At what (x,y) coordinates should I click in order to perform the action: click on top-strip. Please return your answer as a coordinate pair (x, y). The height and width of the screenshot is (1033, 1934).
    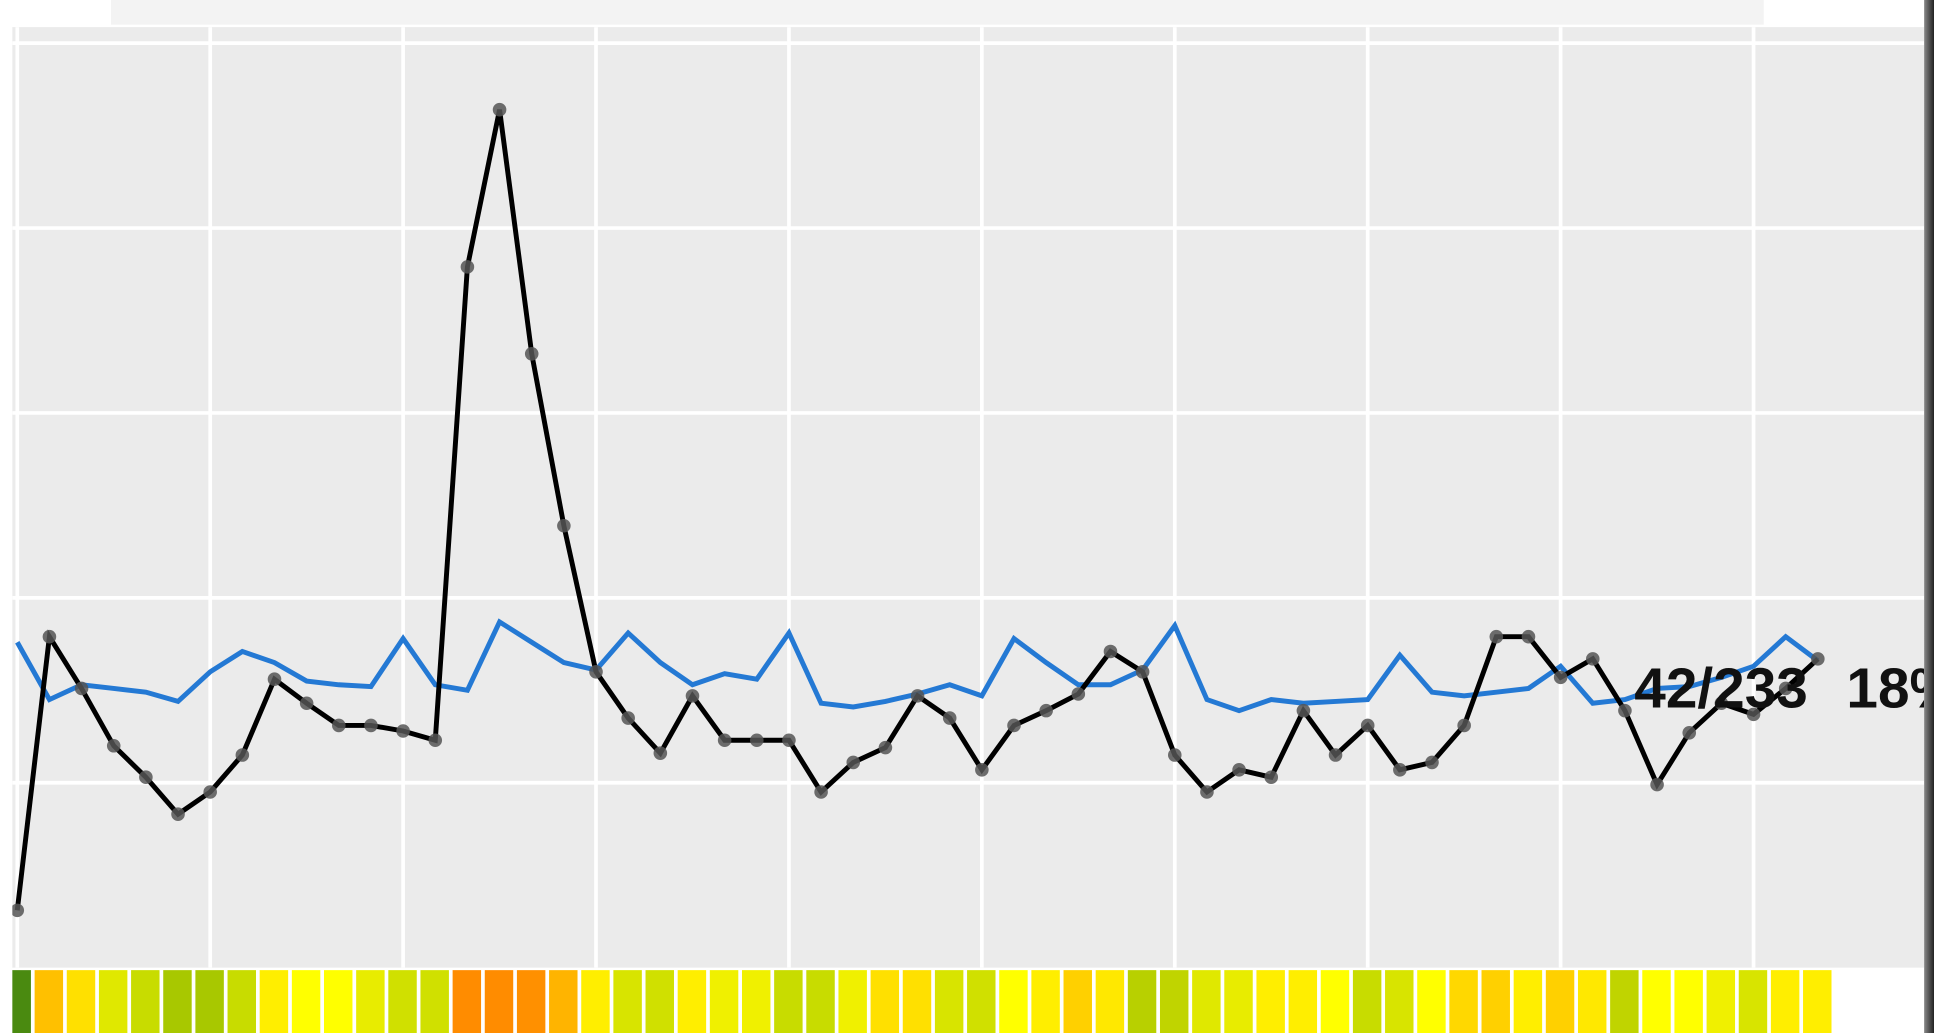
    Looking at the image, I should click on (937, 12).